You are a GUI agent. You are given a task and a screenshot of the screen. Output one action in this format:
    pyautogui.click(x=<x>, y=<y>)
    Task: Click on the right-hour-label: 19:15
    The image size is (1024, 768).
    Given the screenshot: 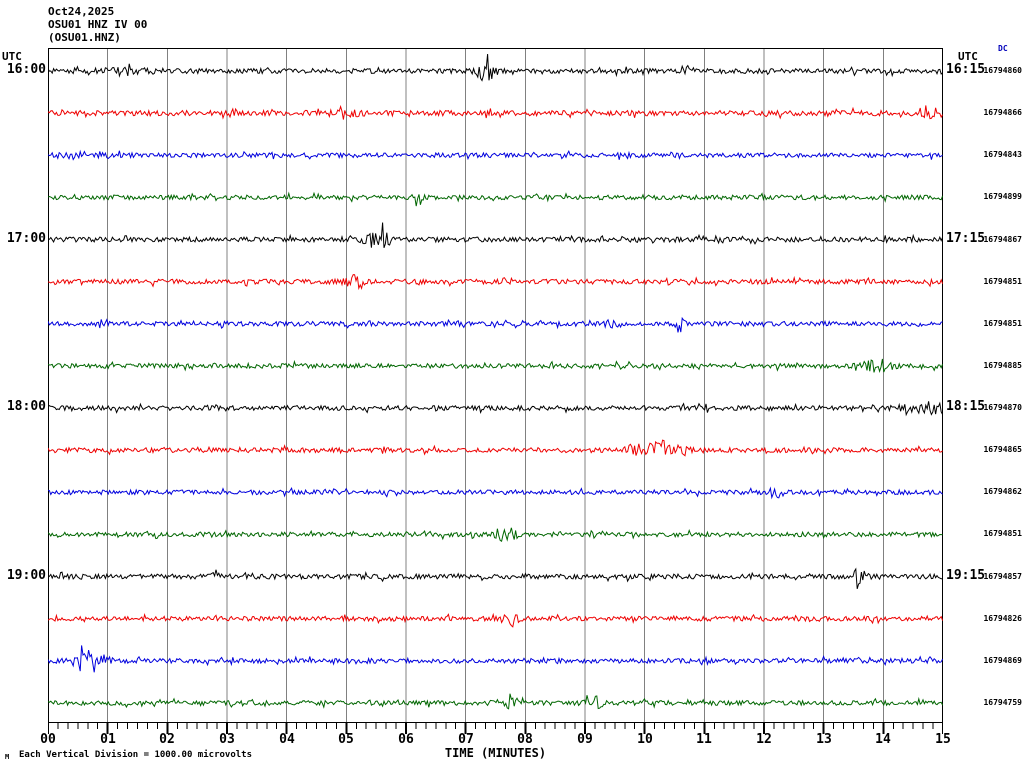 What is the action you would take?
    pyautogui.click(x=966, y=575)
    